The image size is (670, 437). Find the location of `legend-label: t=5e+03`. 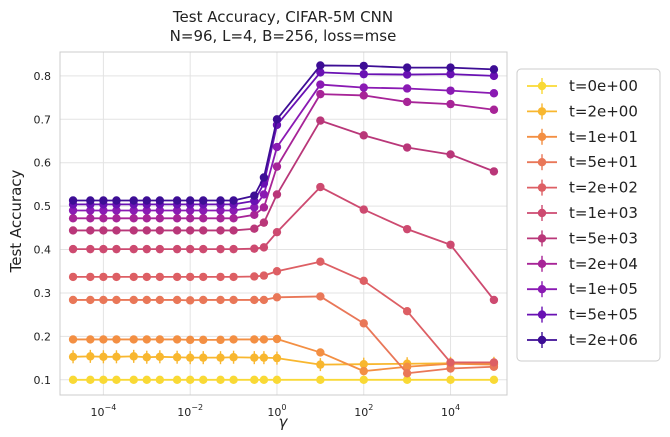

legend-label: t=5e+03 is located at coordinates (603, 238).